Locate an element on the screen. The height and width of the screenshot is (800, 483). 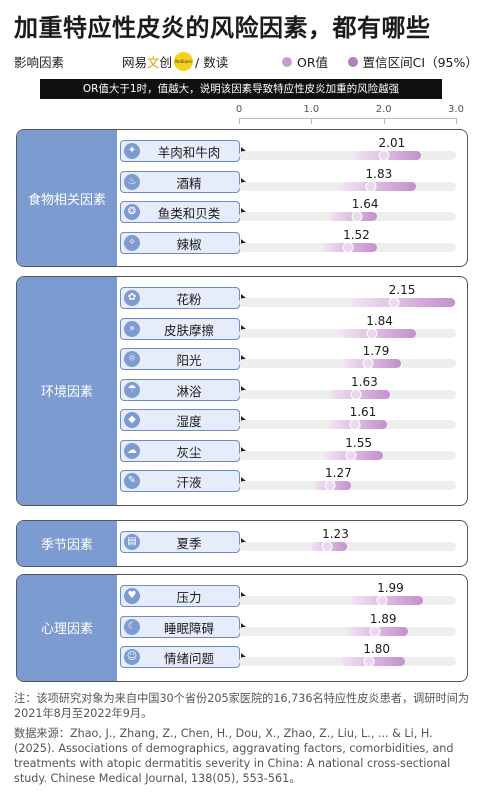
factor-name: 情绪问题 is located at coordinates (188, 658).